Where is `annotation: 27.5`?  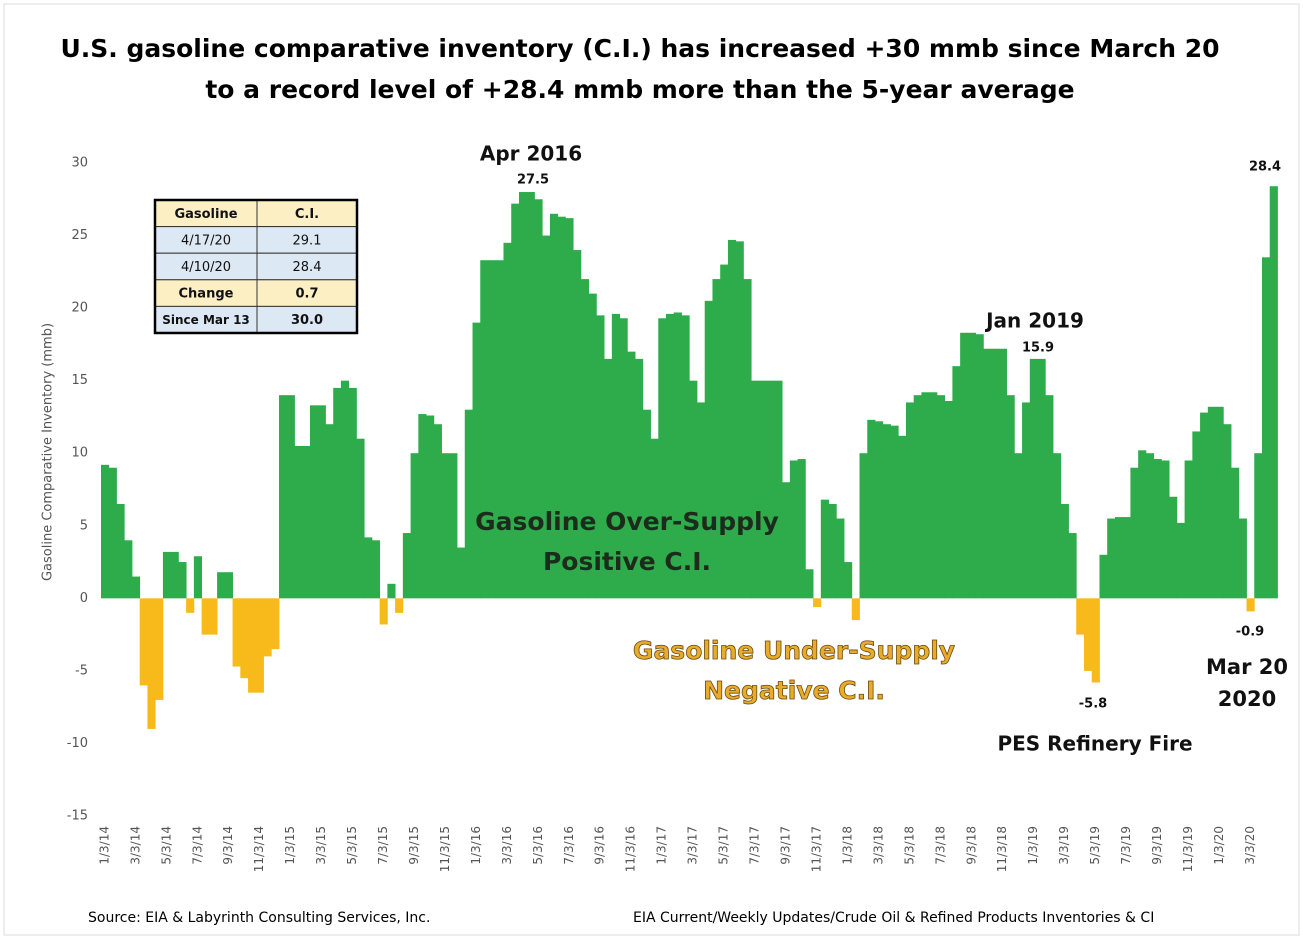 annotation: 27.5 is located at coordinates (533, 180).